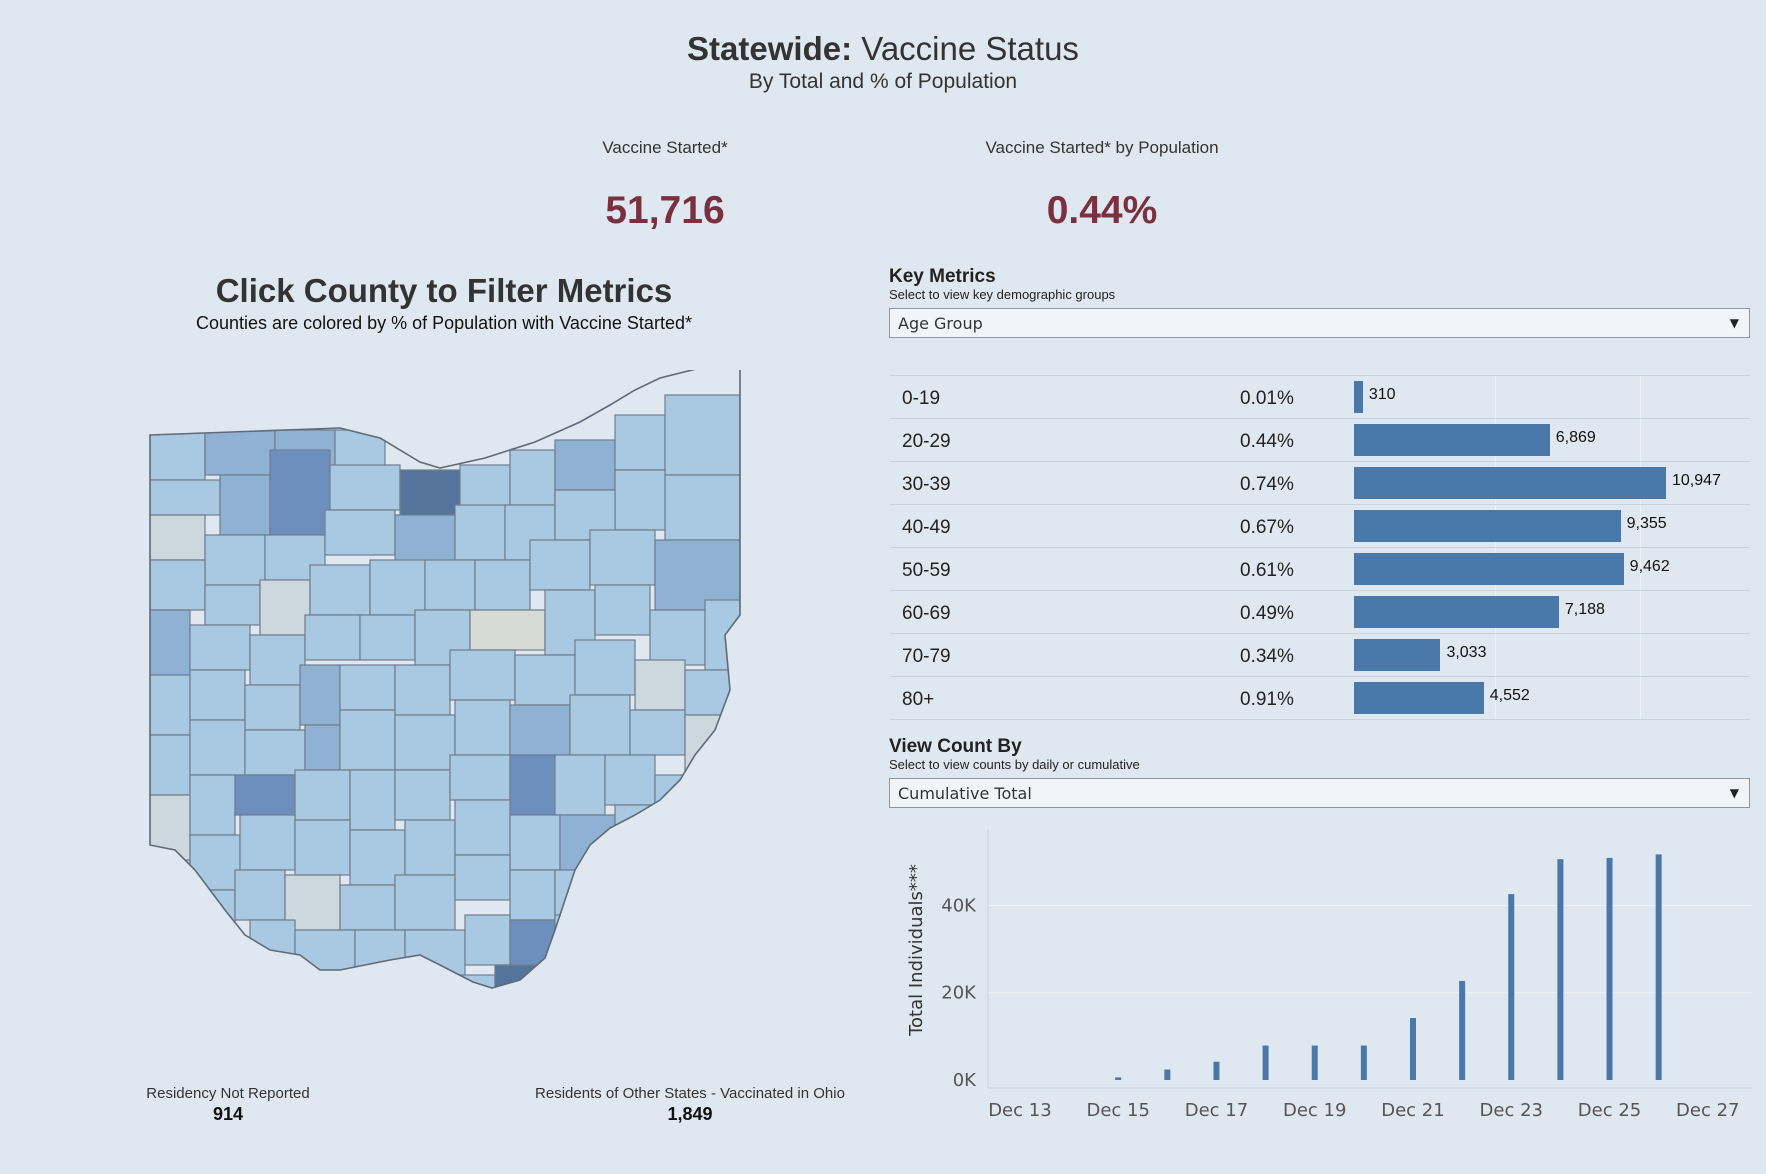 This screenshot has height=1174, width=1766. Describe the element at coordinates (1320, 655) in the screenshot. I see `table-row: 70-79 0.34% 3,033` at that location.